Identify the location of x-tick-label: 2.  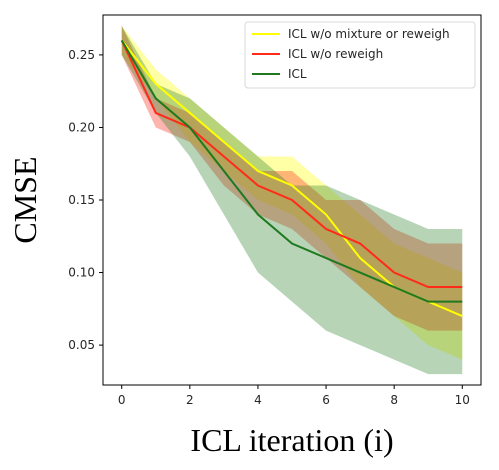
(190, 400).